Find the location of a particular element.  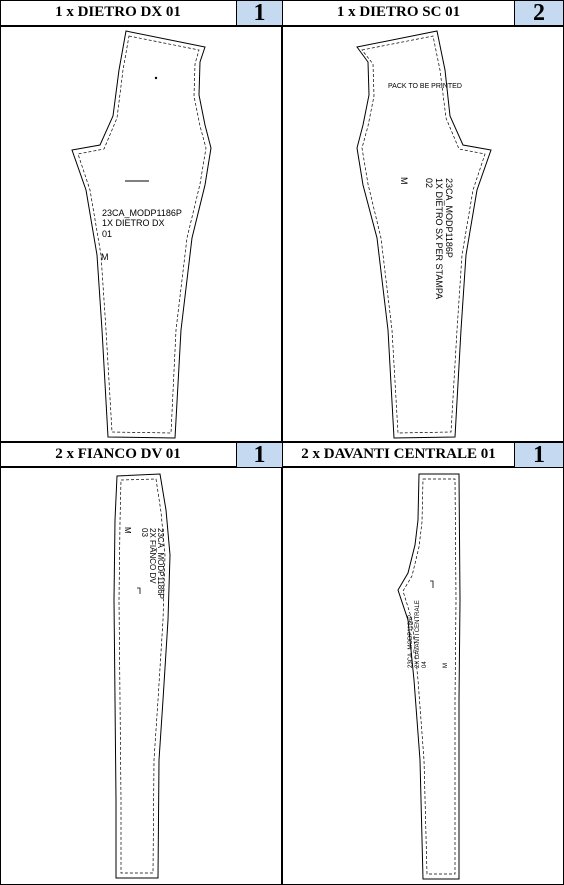

panel-2-label-model: 23CA_MODP1186P is located at coordinates (449, 218).